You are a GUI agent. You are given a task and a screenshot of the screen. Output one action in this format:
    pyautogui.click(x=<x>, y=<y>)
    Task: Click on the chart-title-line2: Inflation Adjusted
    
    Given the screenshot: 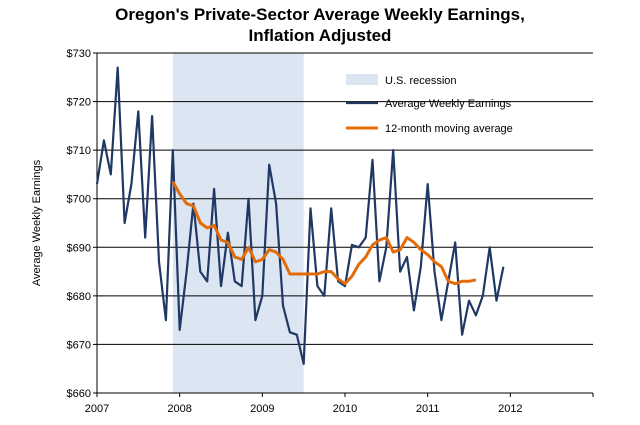 What is the action you would take?
    pyautogui.click(x=320, y=35)
    